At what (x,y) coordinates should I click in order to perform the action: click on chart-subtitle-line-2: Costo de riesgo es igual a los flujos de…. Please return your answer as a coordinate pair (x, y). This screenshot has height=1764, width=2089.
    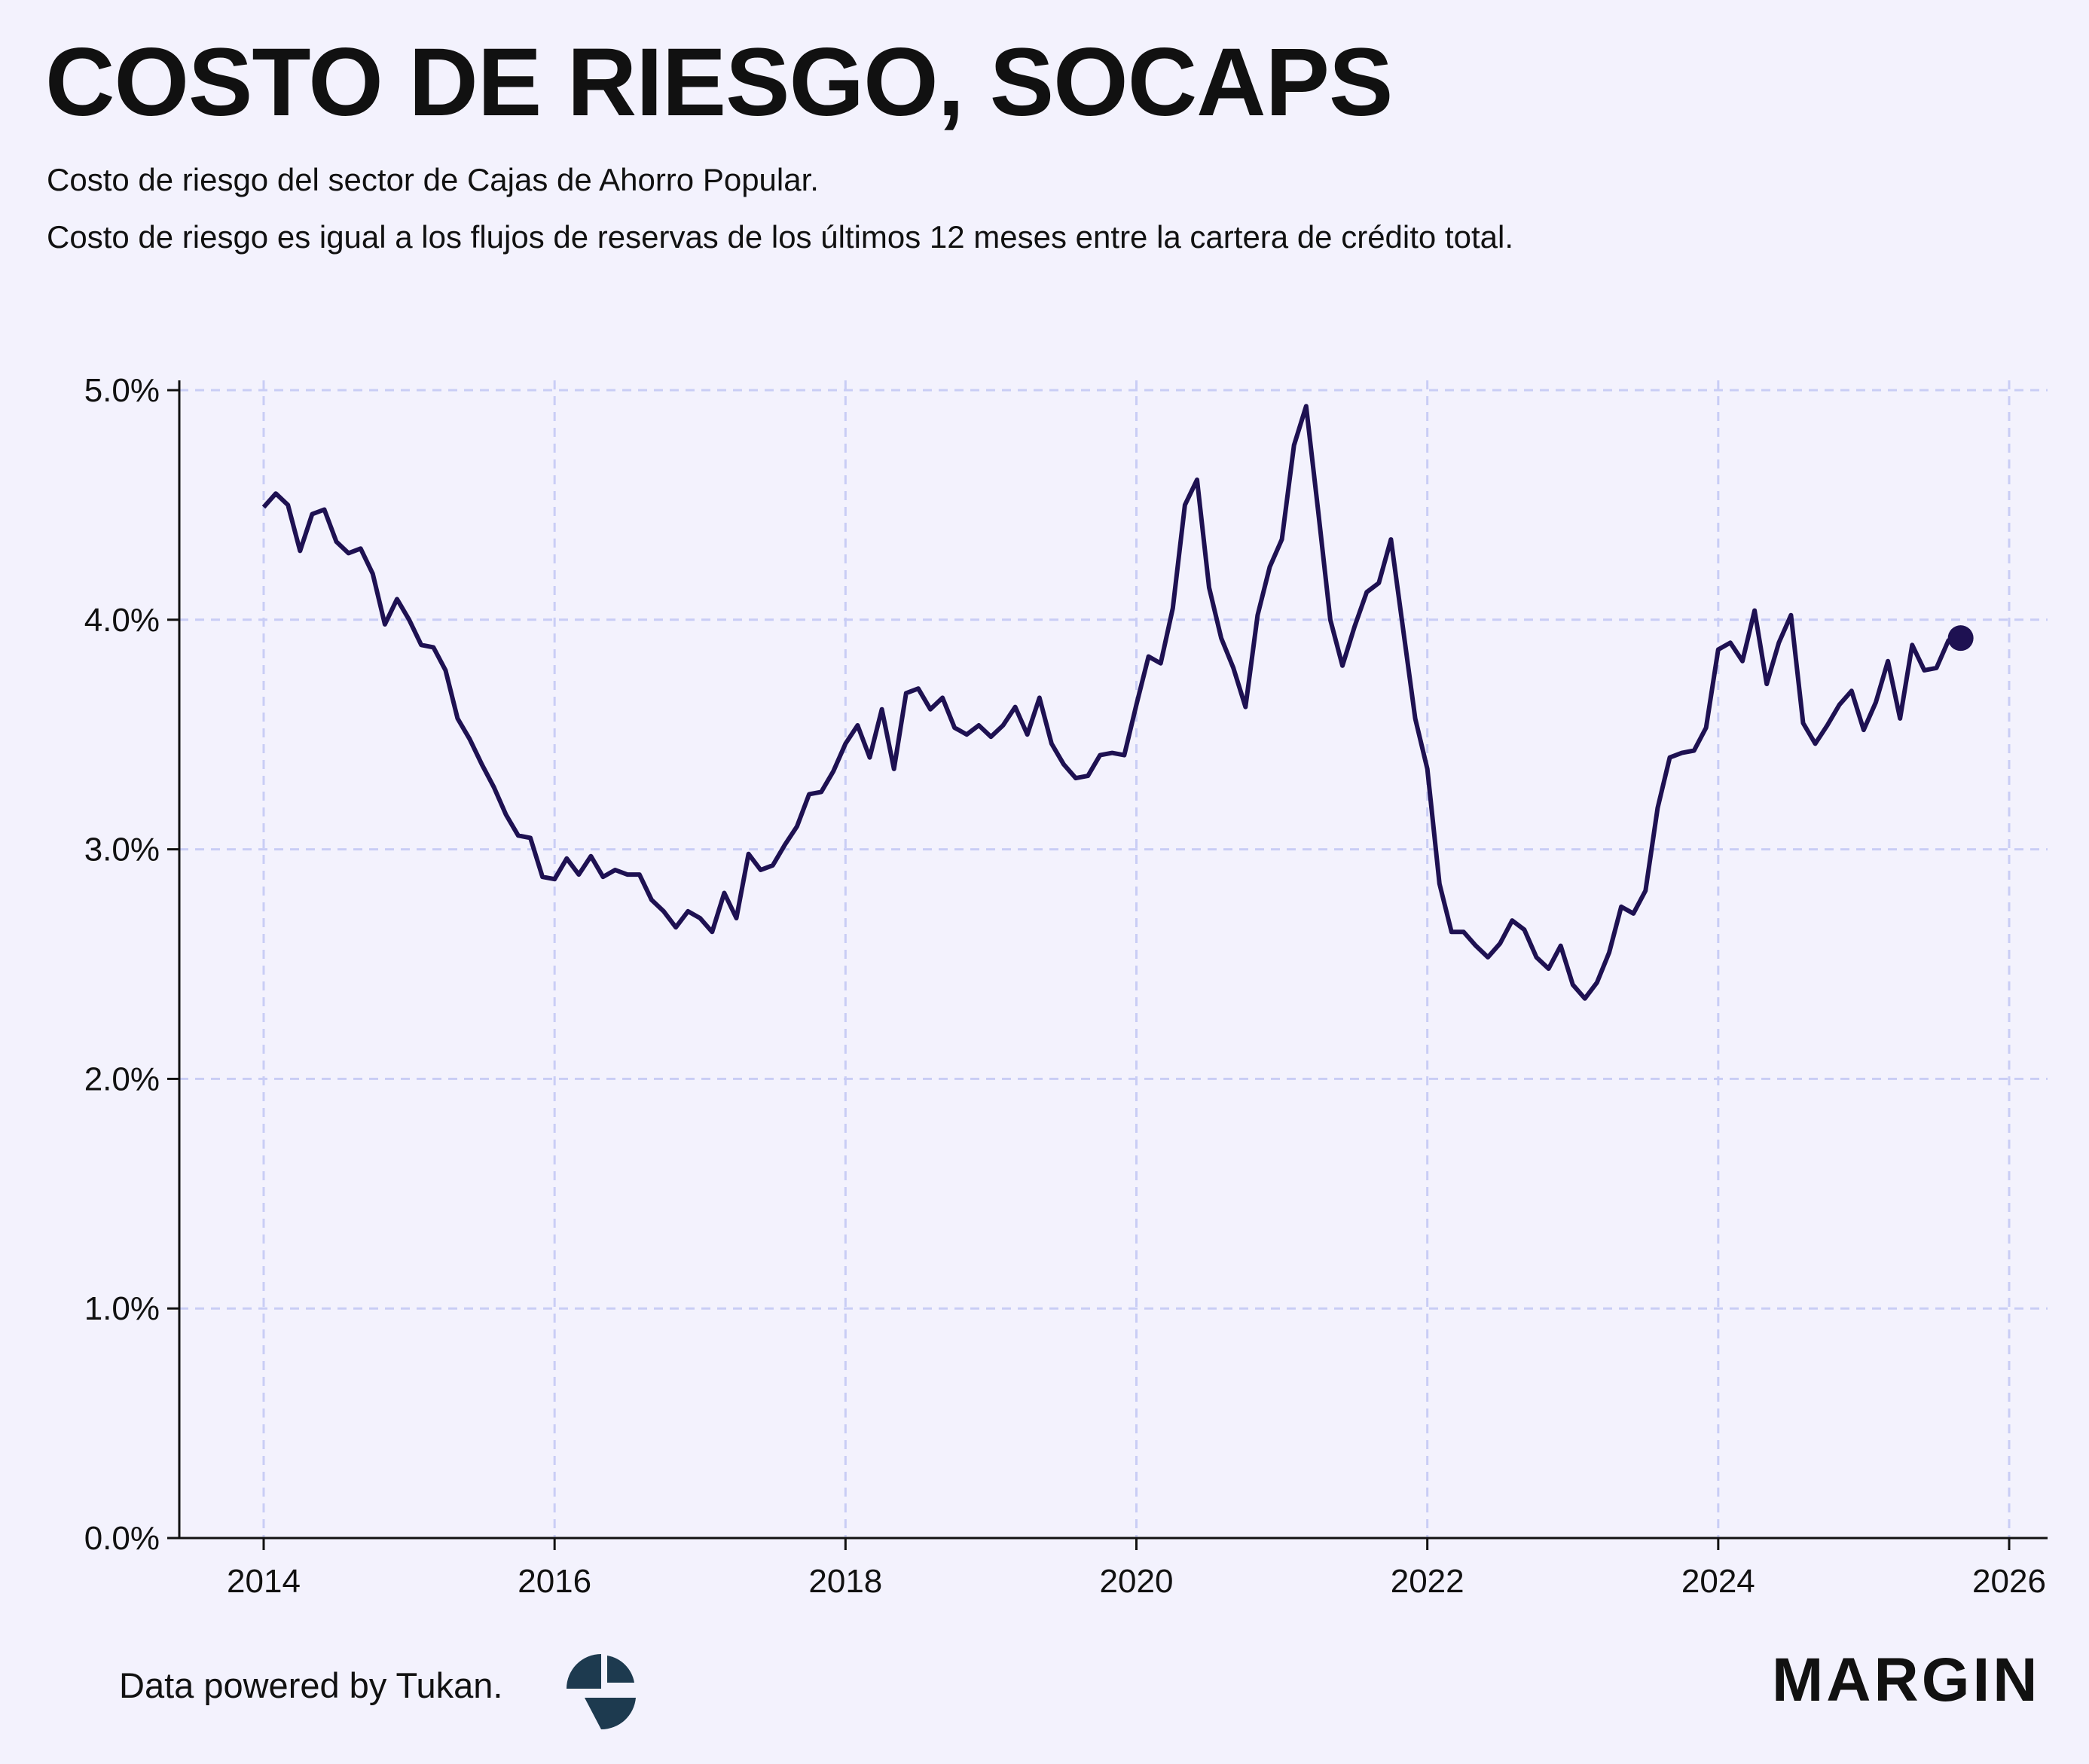
    Looking at the image, I should click on (780, 237).